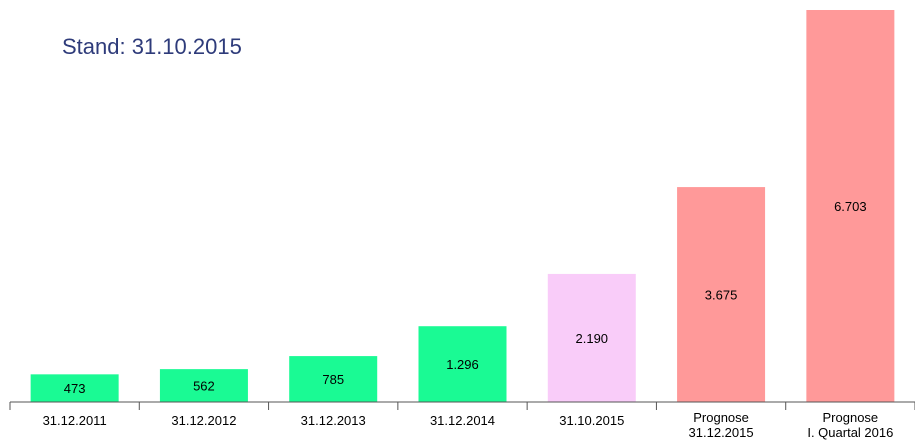 The width and height of the screenshot is (915, 448). I want to click on value-label: 6.703, so click(850, 206).